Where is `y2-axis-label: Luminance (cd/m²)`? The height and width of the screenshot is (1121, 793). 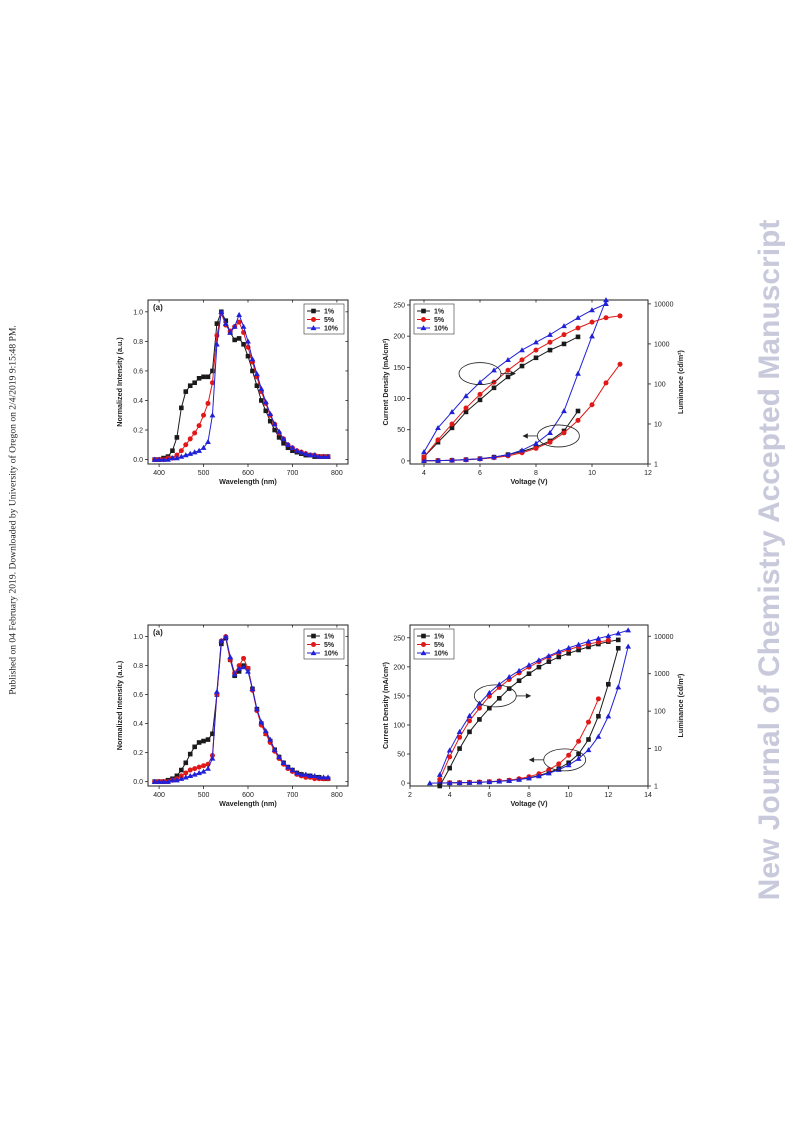
y2-axis-label: Luminance (cd/m²) is located at coordinates (680, 705).